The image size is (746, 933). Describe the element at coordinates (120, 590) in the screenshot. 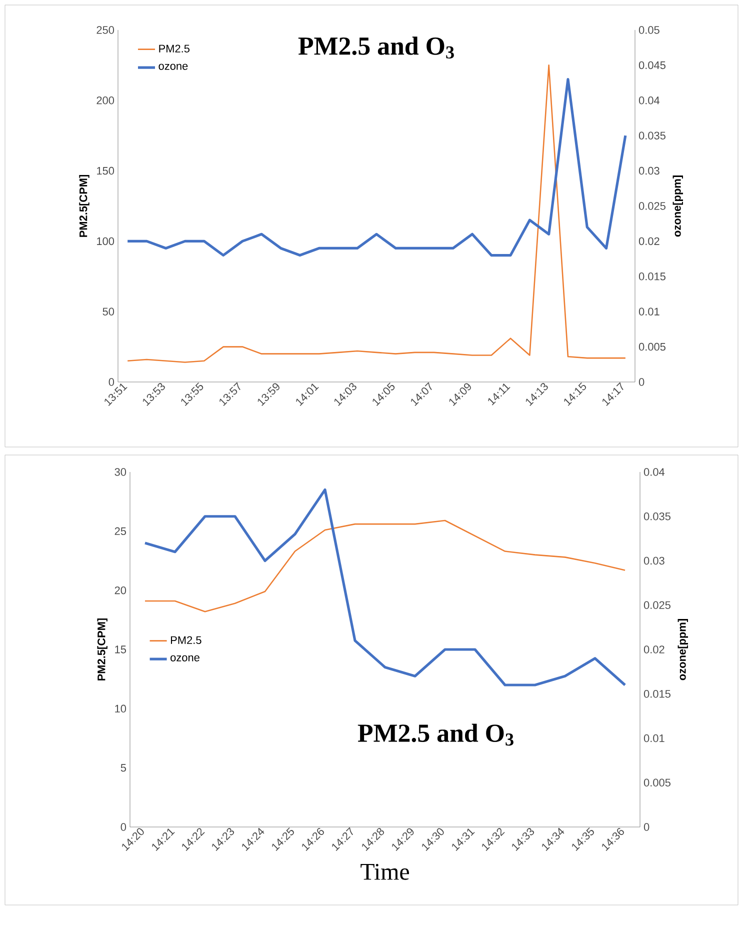

I see `y-tick-label: 20` at that location.